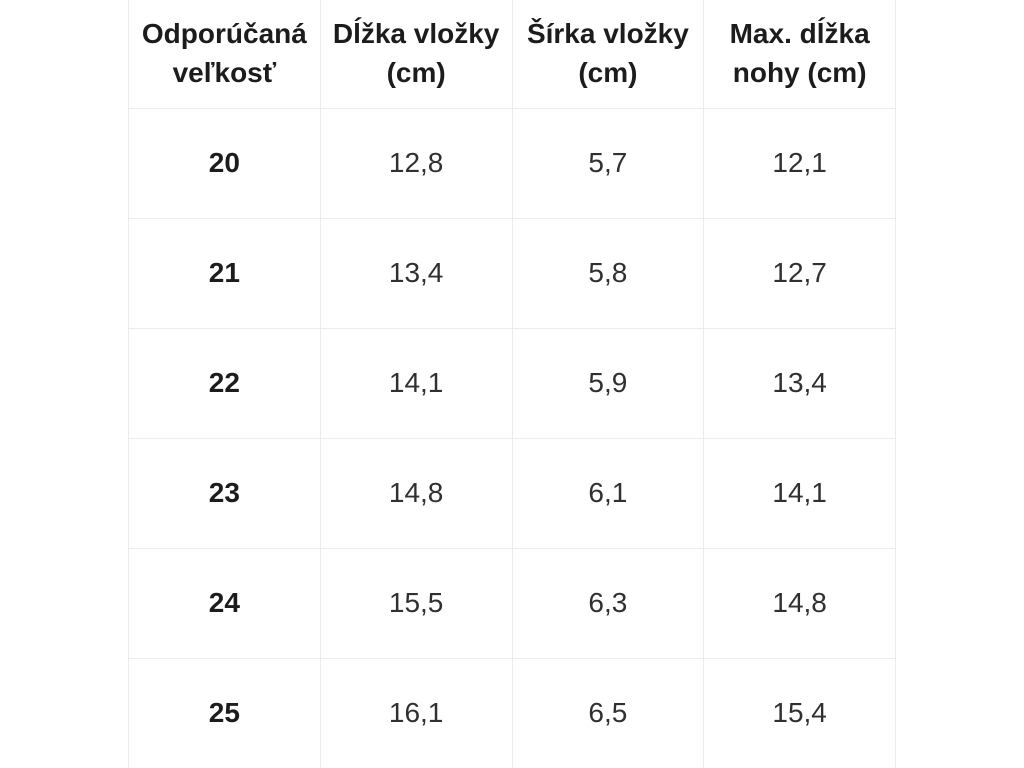  I want to click on cell-size: 20, so click(224, 163).